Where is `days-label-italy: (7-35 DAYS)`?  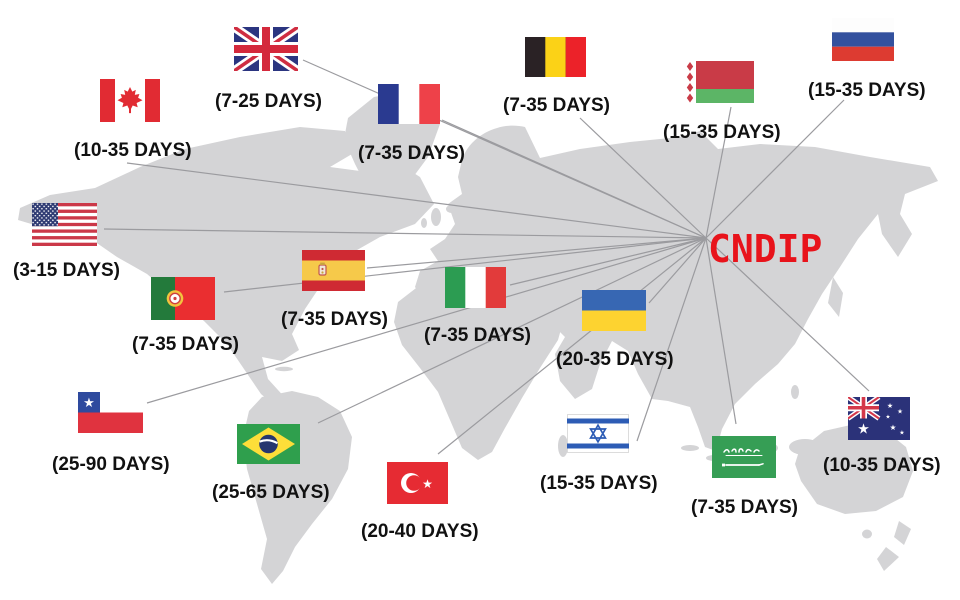
days-label-italy: (7-35 DAYS) is located at coordinates (478, 335).